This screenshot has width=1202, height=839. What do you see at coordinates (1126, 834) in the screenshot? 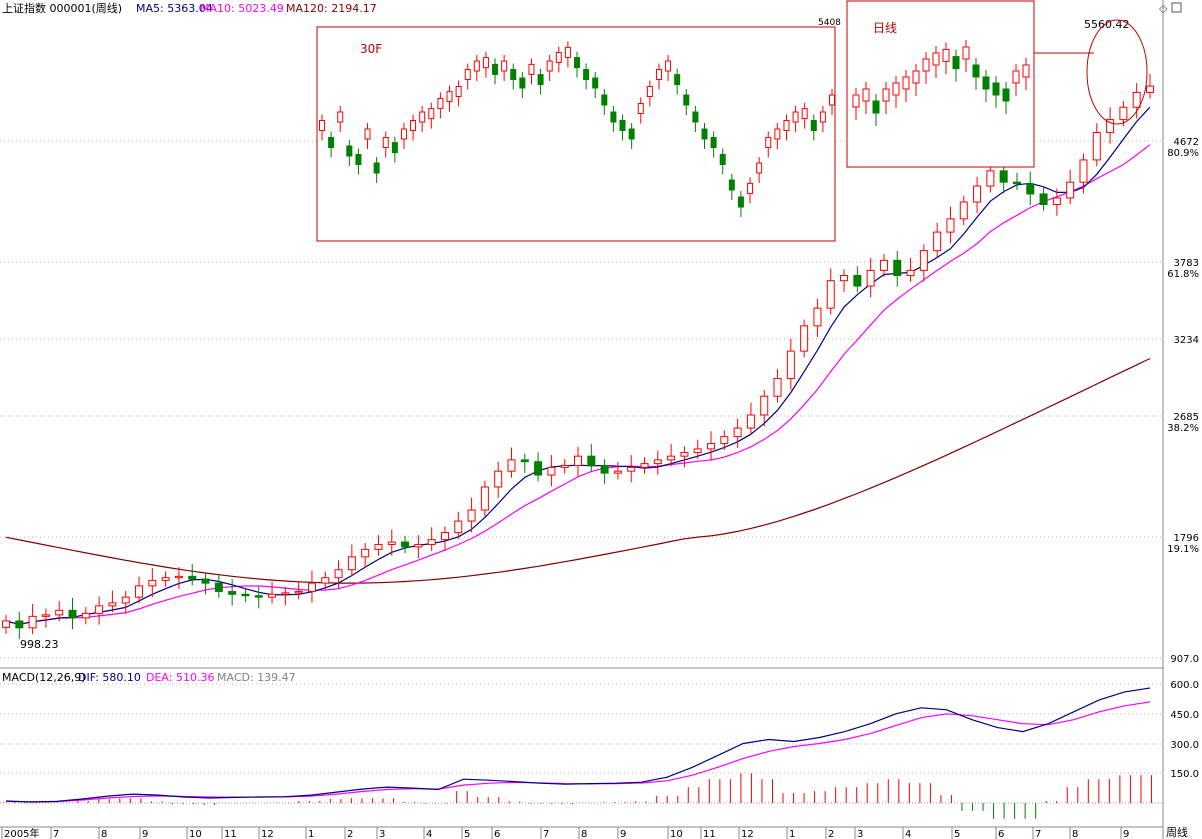
I see `time-tick-label: 9` at bounding box center [1126, 834].